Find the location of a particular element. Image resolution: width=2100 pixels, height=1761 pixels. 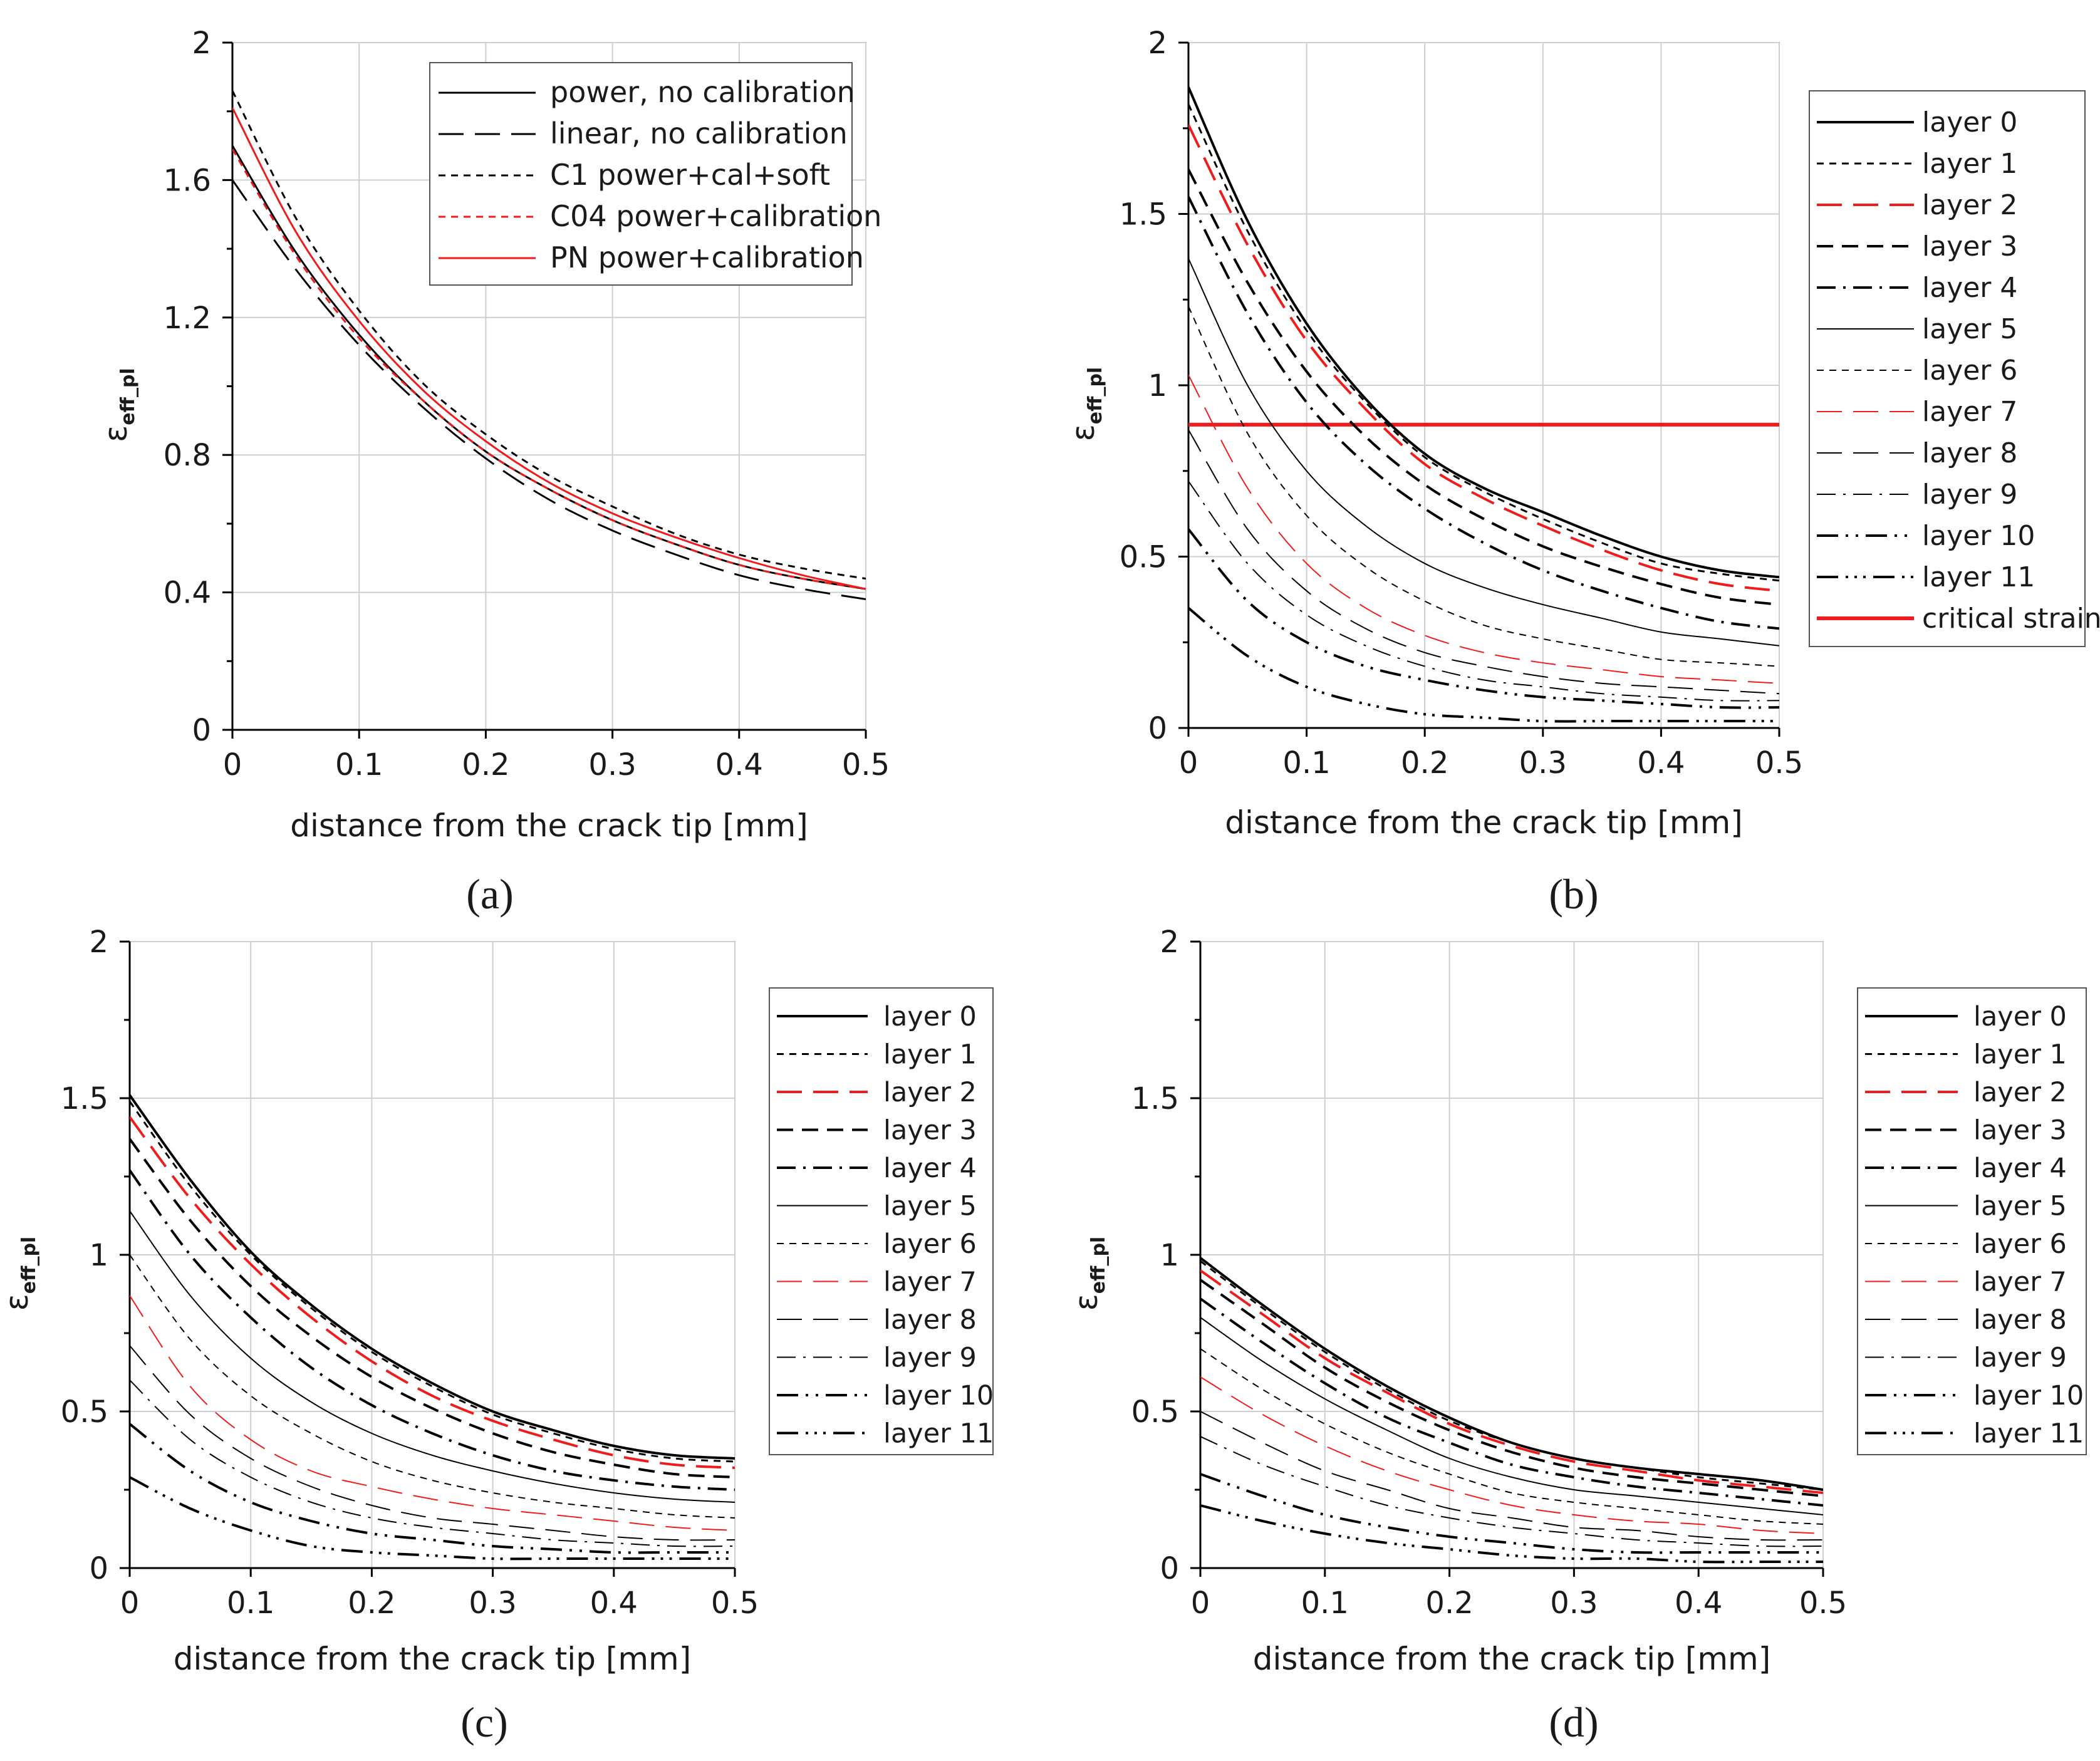

legend-label: C04 power+calibration is located at coordinates (715, 216).